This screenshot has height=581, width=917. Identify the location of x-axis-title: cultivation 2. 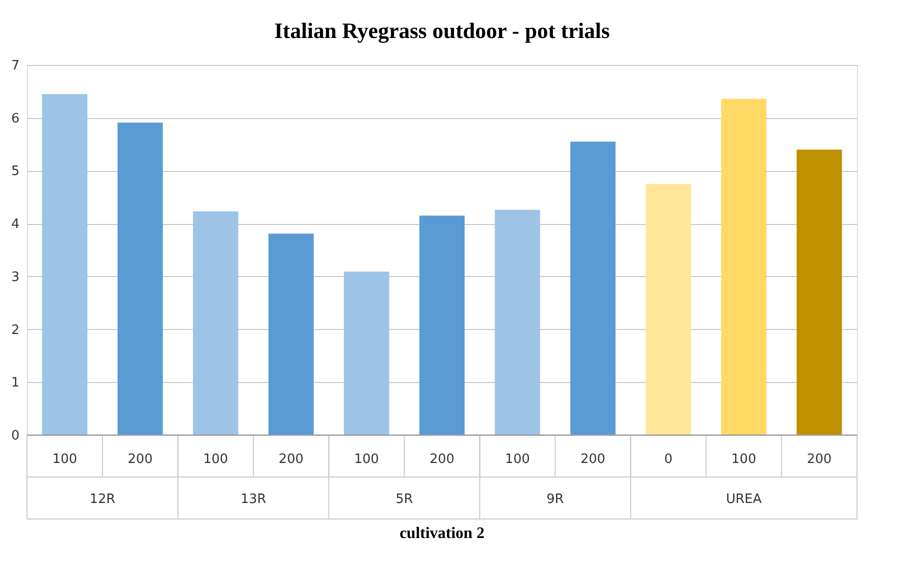
(442, 533).